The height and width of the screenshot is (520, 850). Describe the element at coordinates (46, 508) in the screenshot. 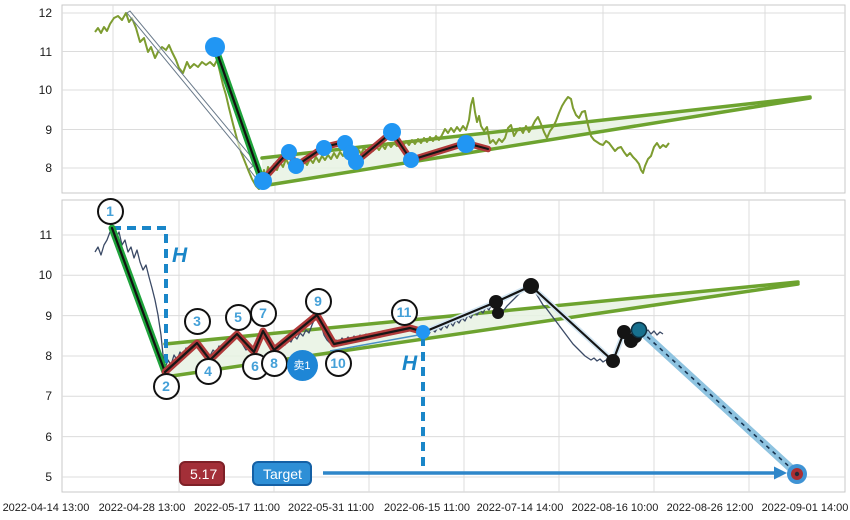

I see `xtick-0: 2022-04-14 13:00` at that location.